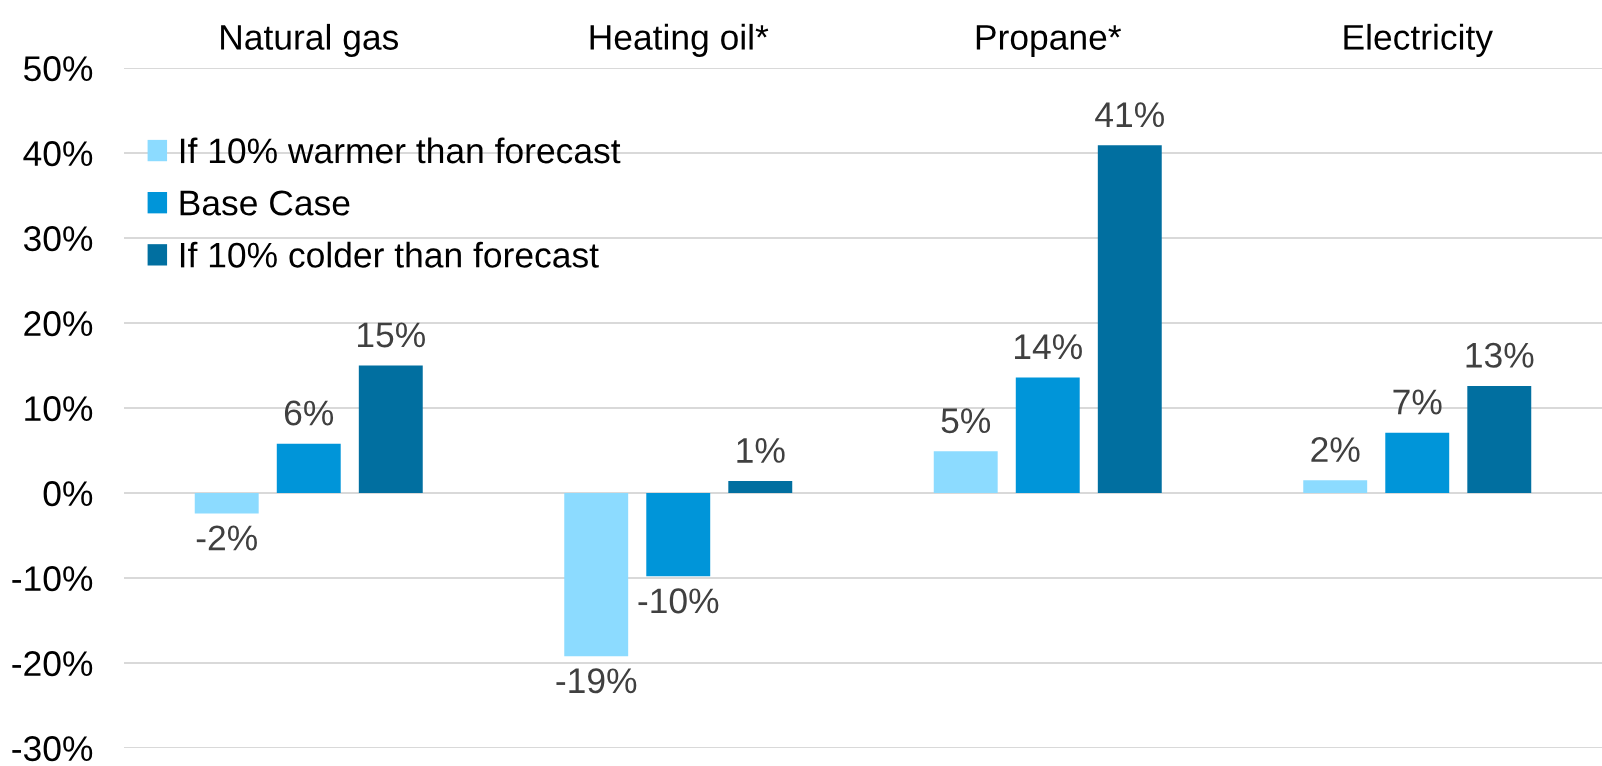 This screenshot has width=1602, height=766. What do you see at coordinates (226, 538) in the screenshot?
I see `data-label: -2%` at bounding box center [226, 538].